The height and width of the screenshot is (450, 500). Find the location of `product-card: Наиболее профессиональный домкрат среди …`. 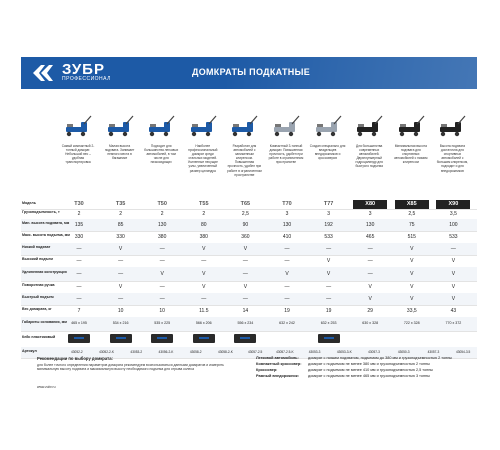

product-card: Наиболее профессиональный домкрат среди … is located at coordinates (203, 151).